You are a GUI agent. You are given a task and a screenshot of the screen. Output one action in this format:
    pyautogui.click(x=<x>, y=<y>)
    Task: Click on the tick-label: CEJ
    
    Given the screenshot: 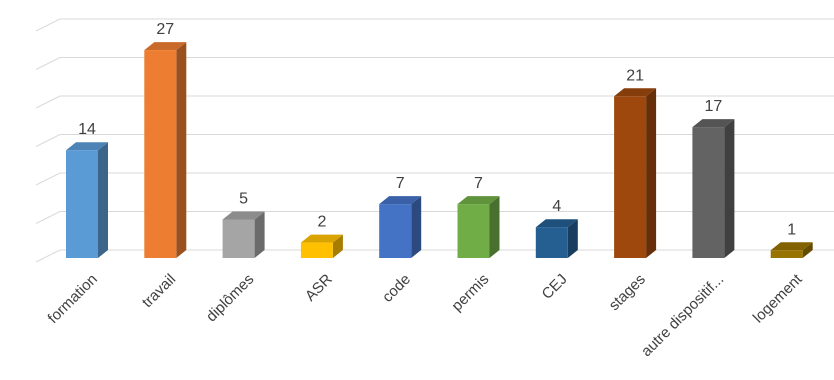 What is the action you would take?
    pyautogui.click(x=555, y=287)
    